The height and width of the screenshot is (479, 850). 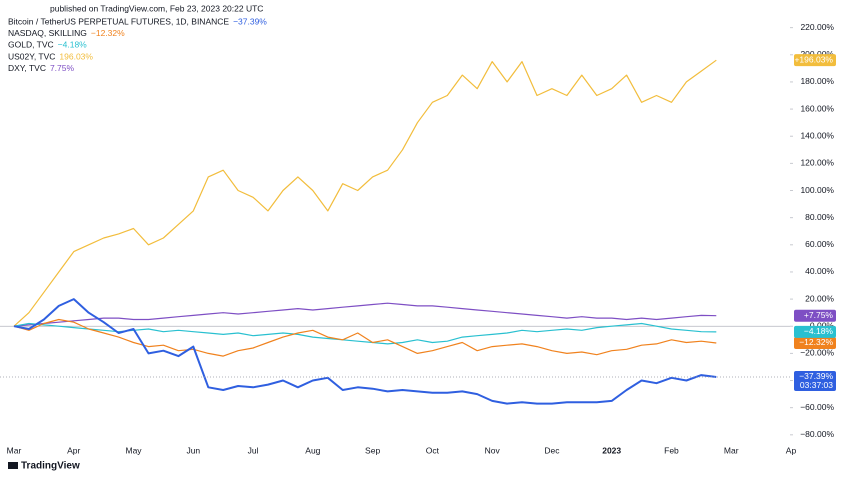 I want to click on x-tick-label: Feb, so click(x=671, y=450).